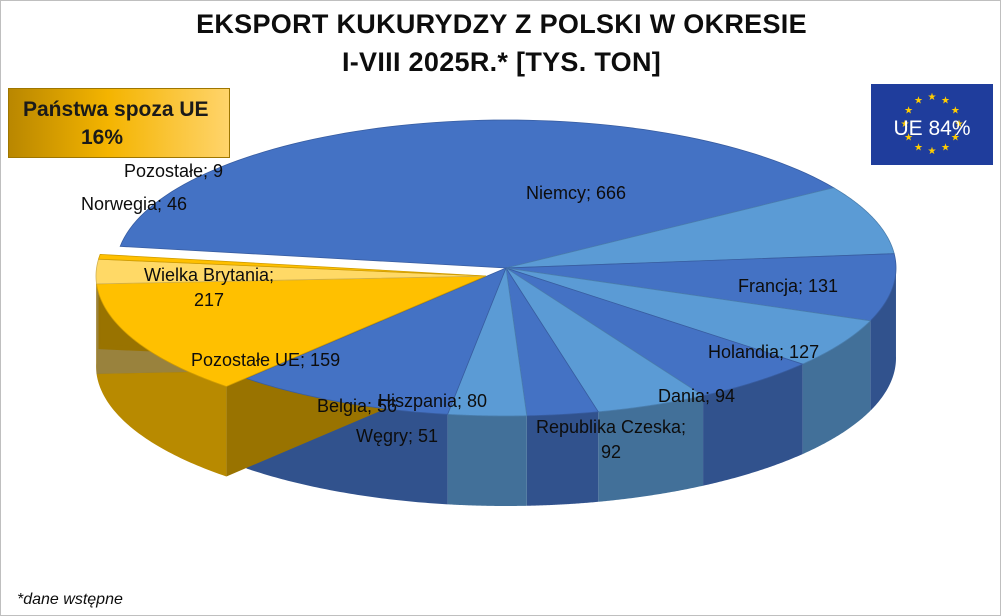  Describe the element at coordinates (836, 387) in the screenshot. I see `pie-side-dania` at that location.